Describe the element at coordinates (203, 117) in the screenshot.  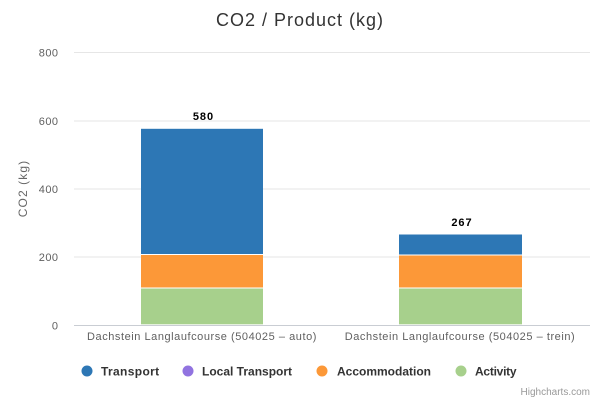
I see `svg-text: 580` at that location.